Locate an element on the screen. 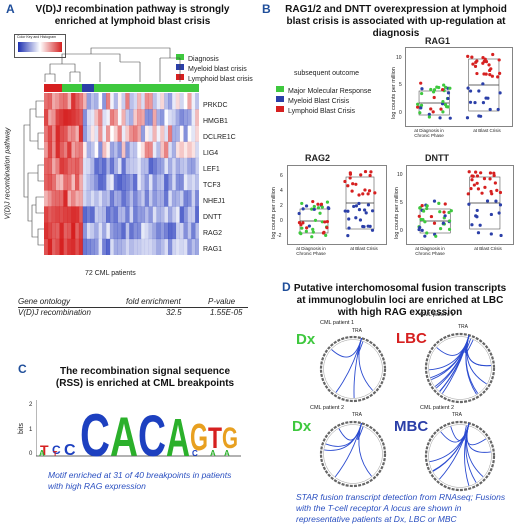 This screenshot has width=520, height=530. color-key-label: Color Key and Histogram is located at coordinates (37, 37).